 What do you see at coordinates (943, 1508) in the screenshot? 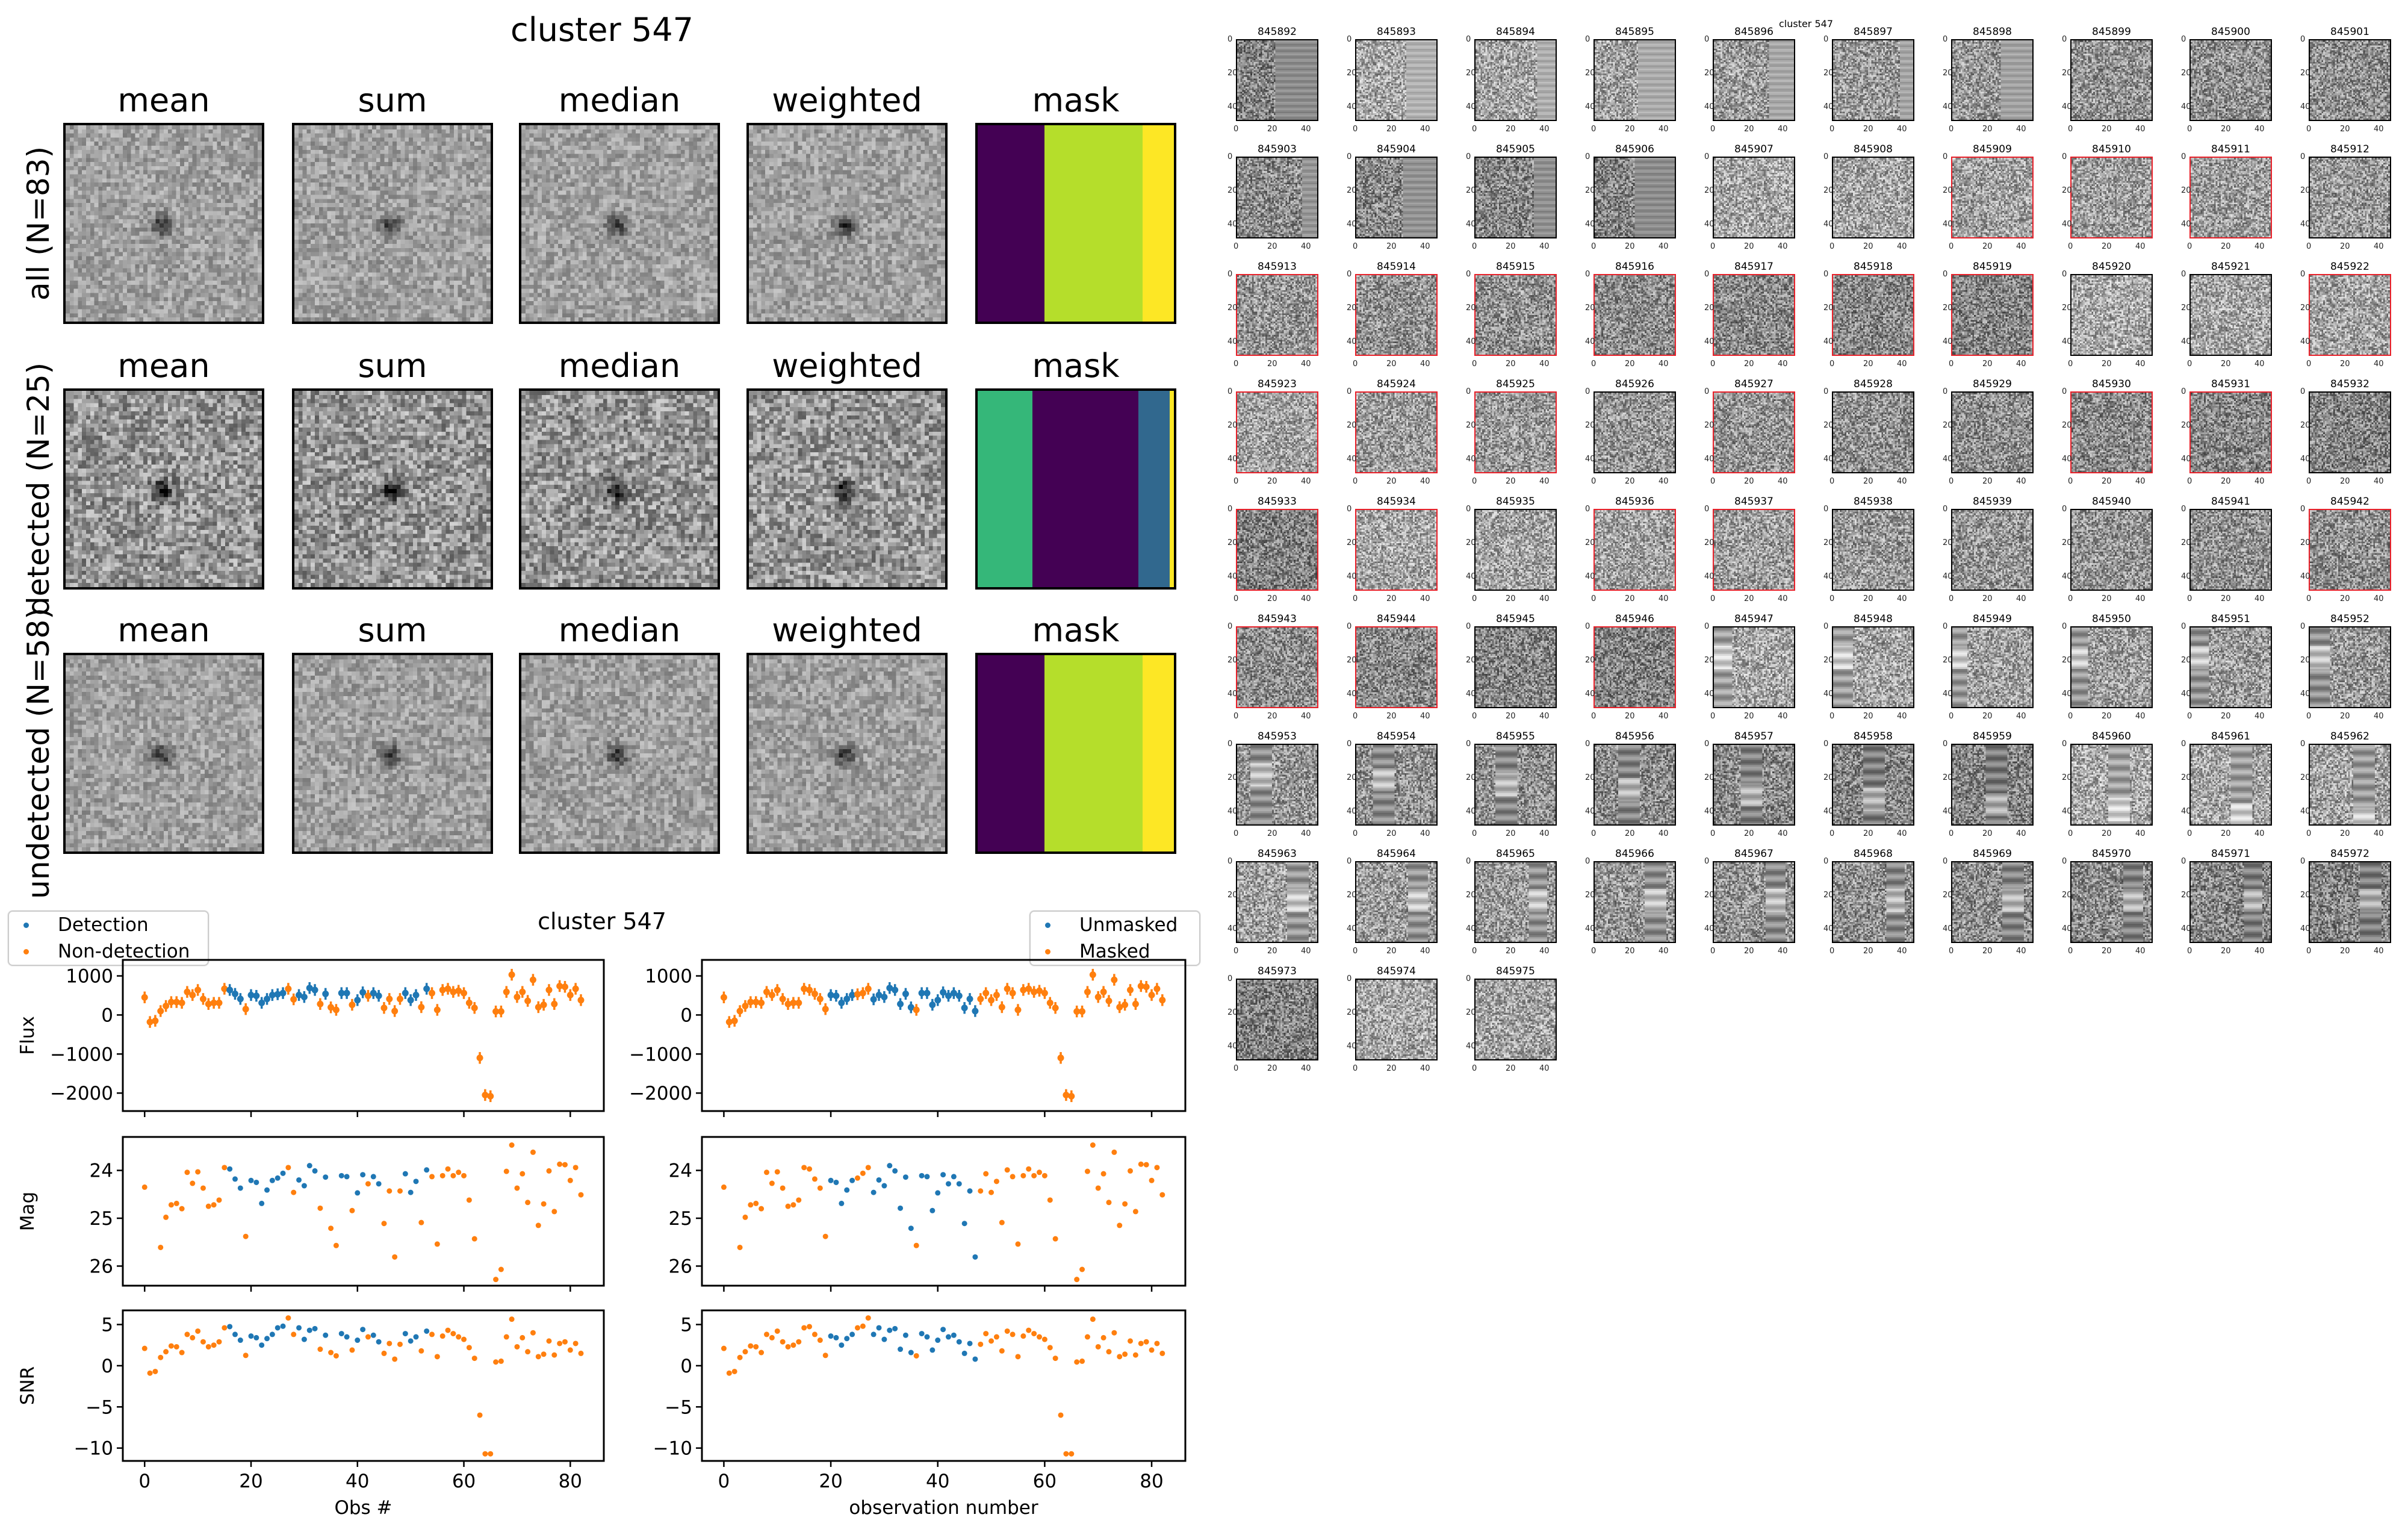
I see `x-axis-label: observation number` at bounding box center [943, 1508].